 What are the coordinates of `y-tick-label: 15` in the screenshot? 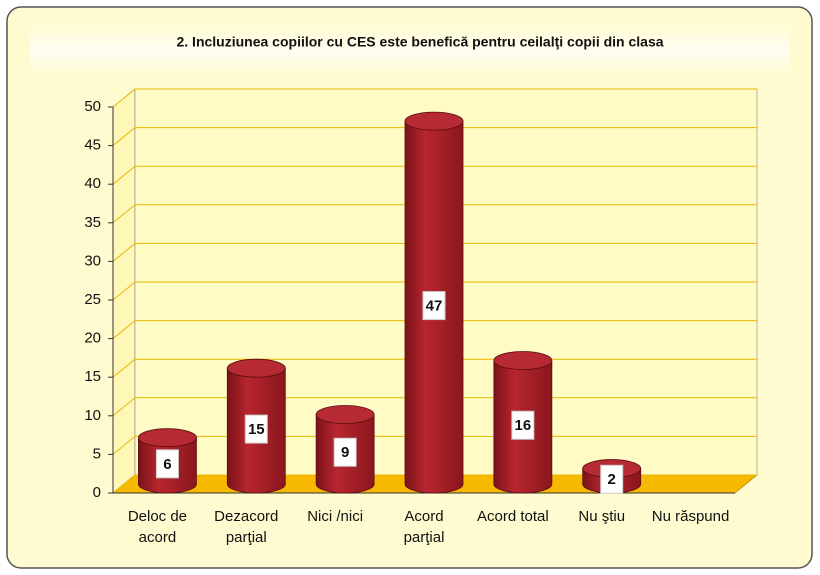 It's located at (92, 376).